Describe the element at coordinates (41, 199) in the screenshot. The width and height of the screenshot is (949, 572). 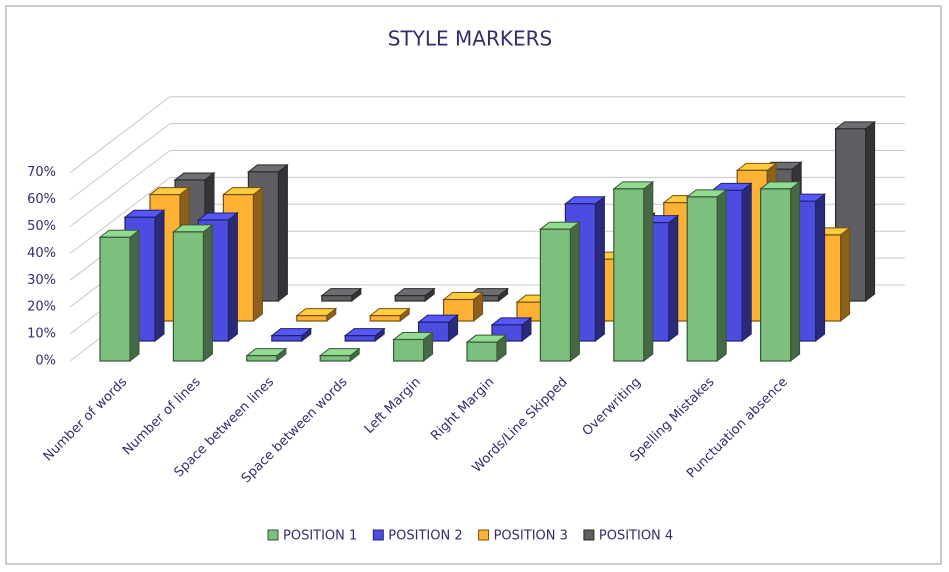
I see `y-tick-label: 60%` at that location.